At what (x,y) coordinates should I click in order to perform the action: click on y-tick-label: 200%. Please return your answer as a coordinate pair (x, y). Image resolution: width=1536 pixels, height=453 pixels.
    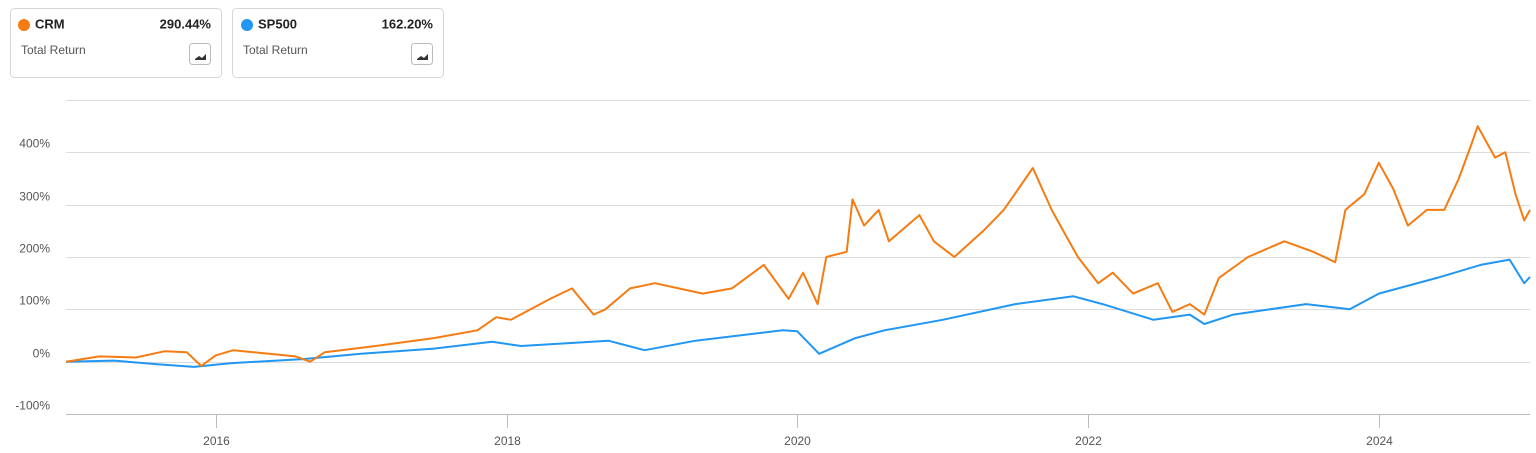
    Looking at the image, I should click on (34, 249).